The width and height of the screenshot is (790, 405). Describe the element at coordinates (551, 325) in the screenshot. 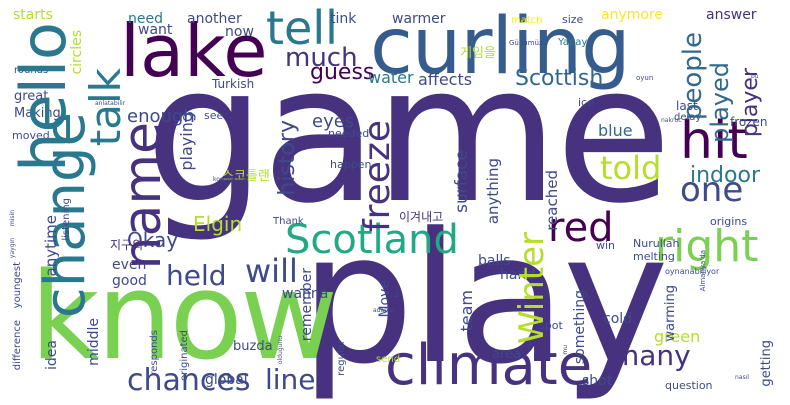

I see `word-spot: spot` at that location.